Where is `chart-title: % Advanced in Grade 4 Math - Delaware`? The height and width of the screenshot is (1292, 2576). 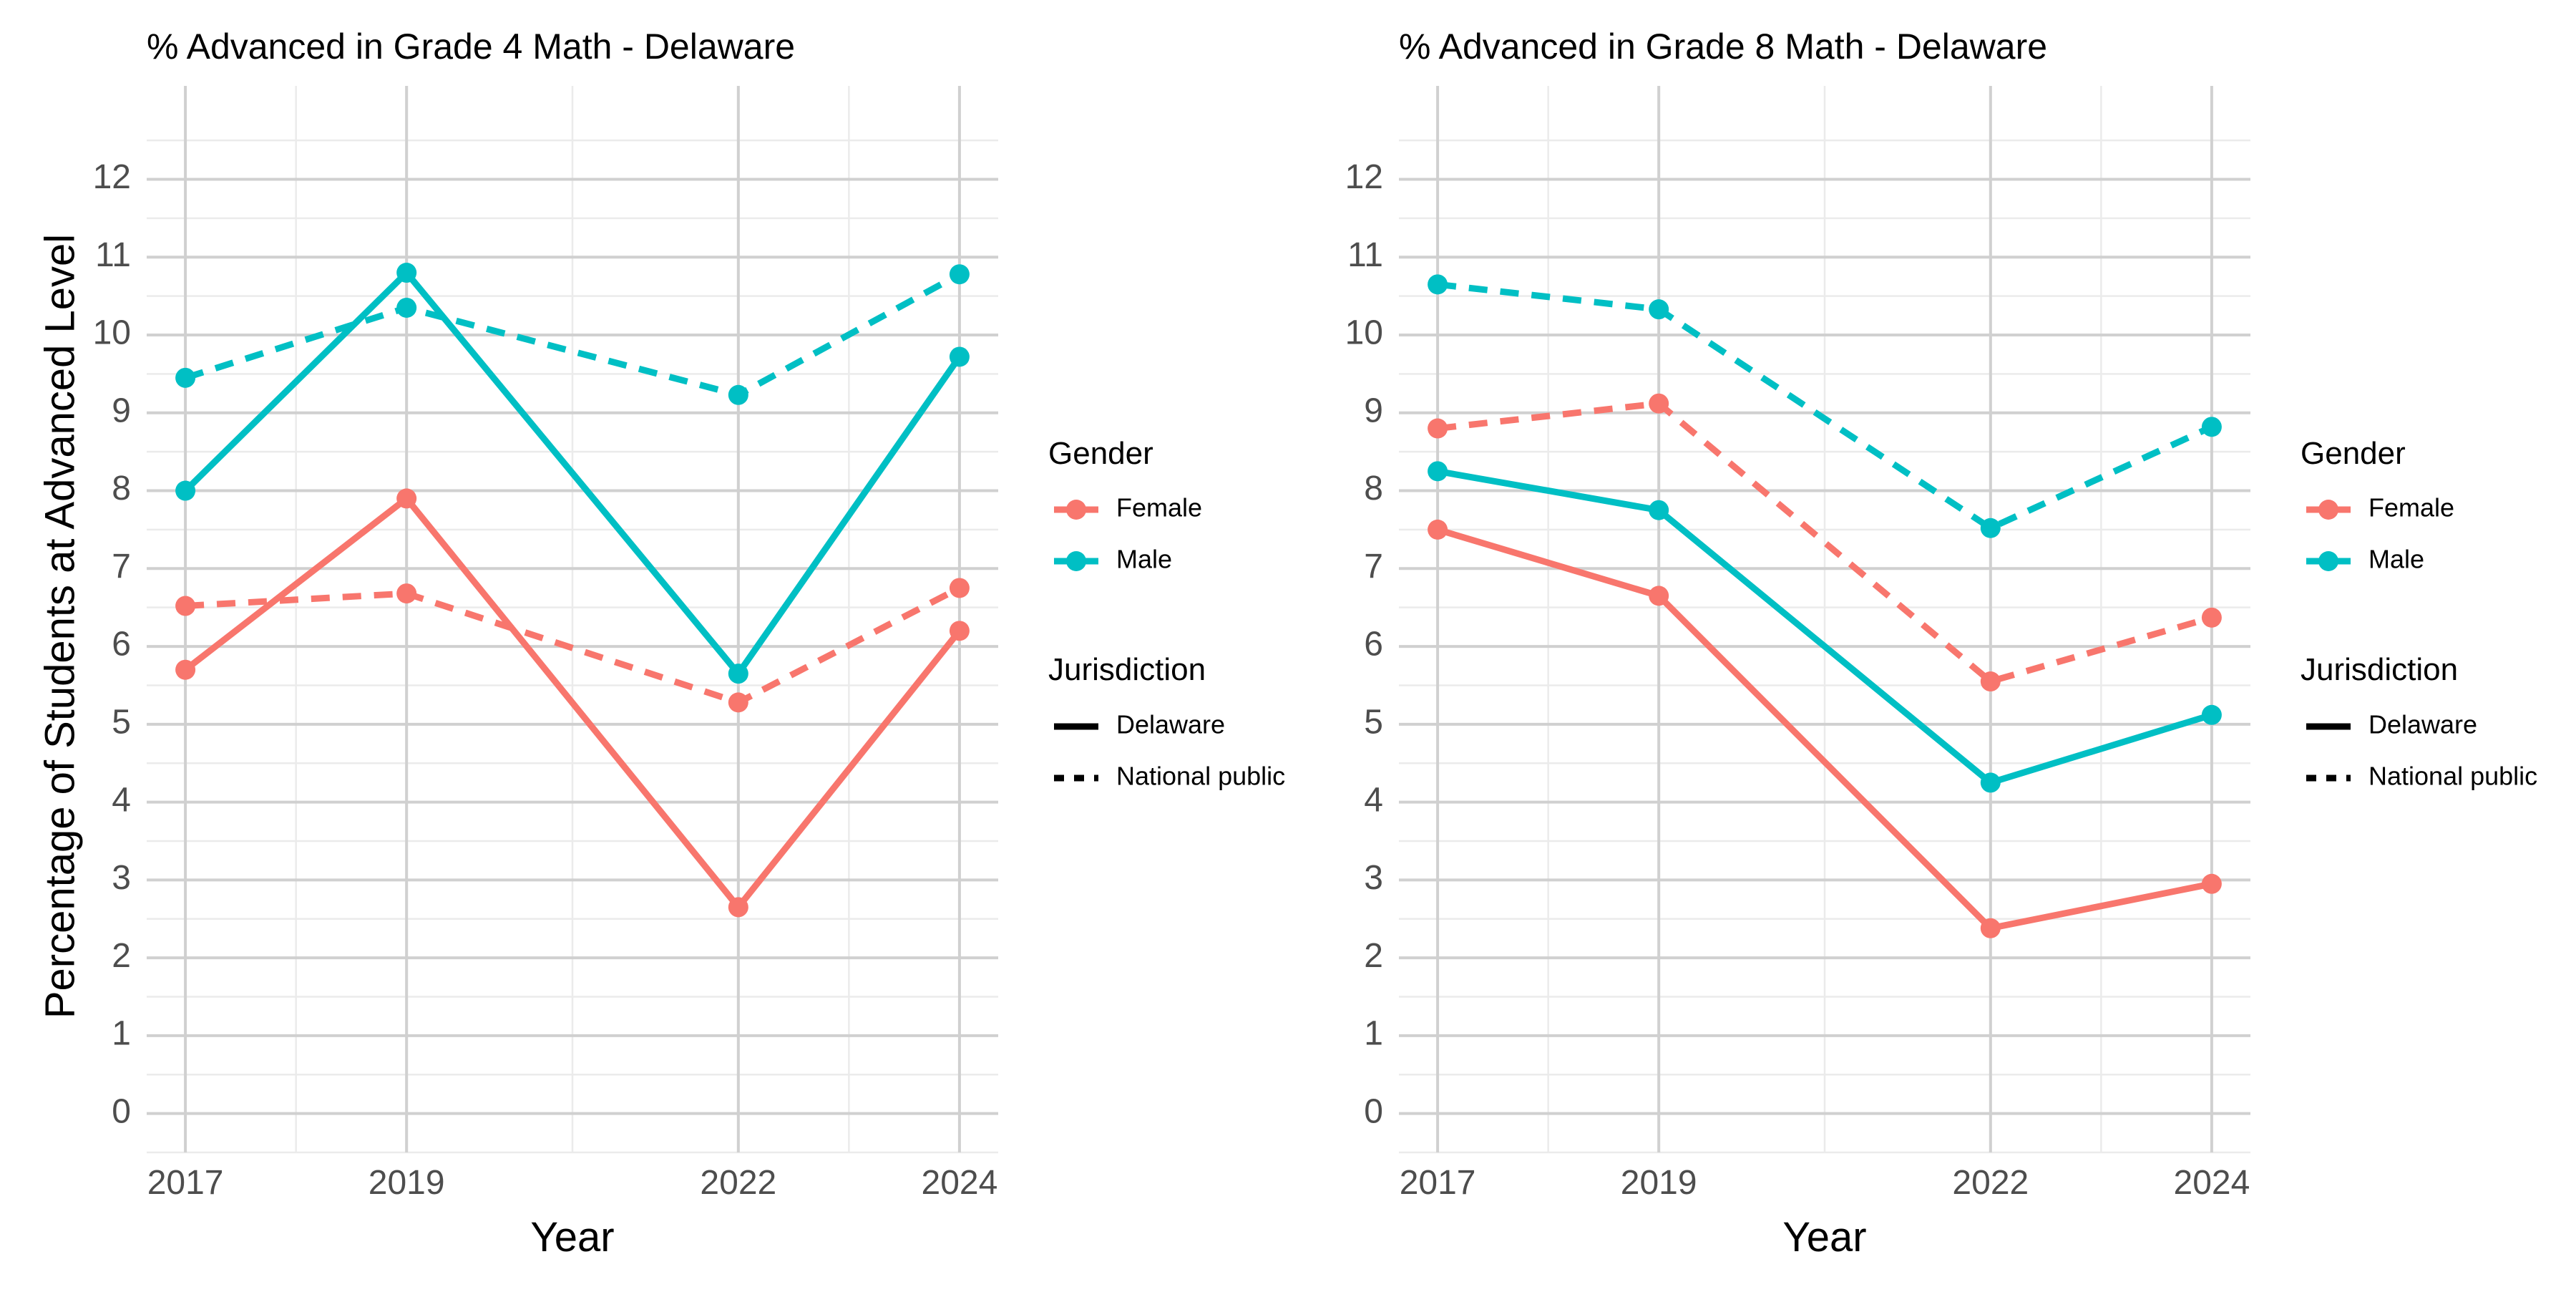
chart-title: % Advanced in Grade 4 Math - Delaware is located at coordinates (471, 46).